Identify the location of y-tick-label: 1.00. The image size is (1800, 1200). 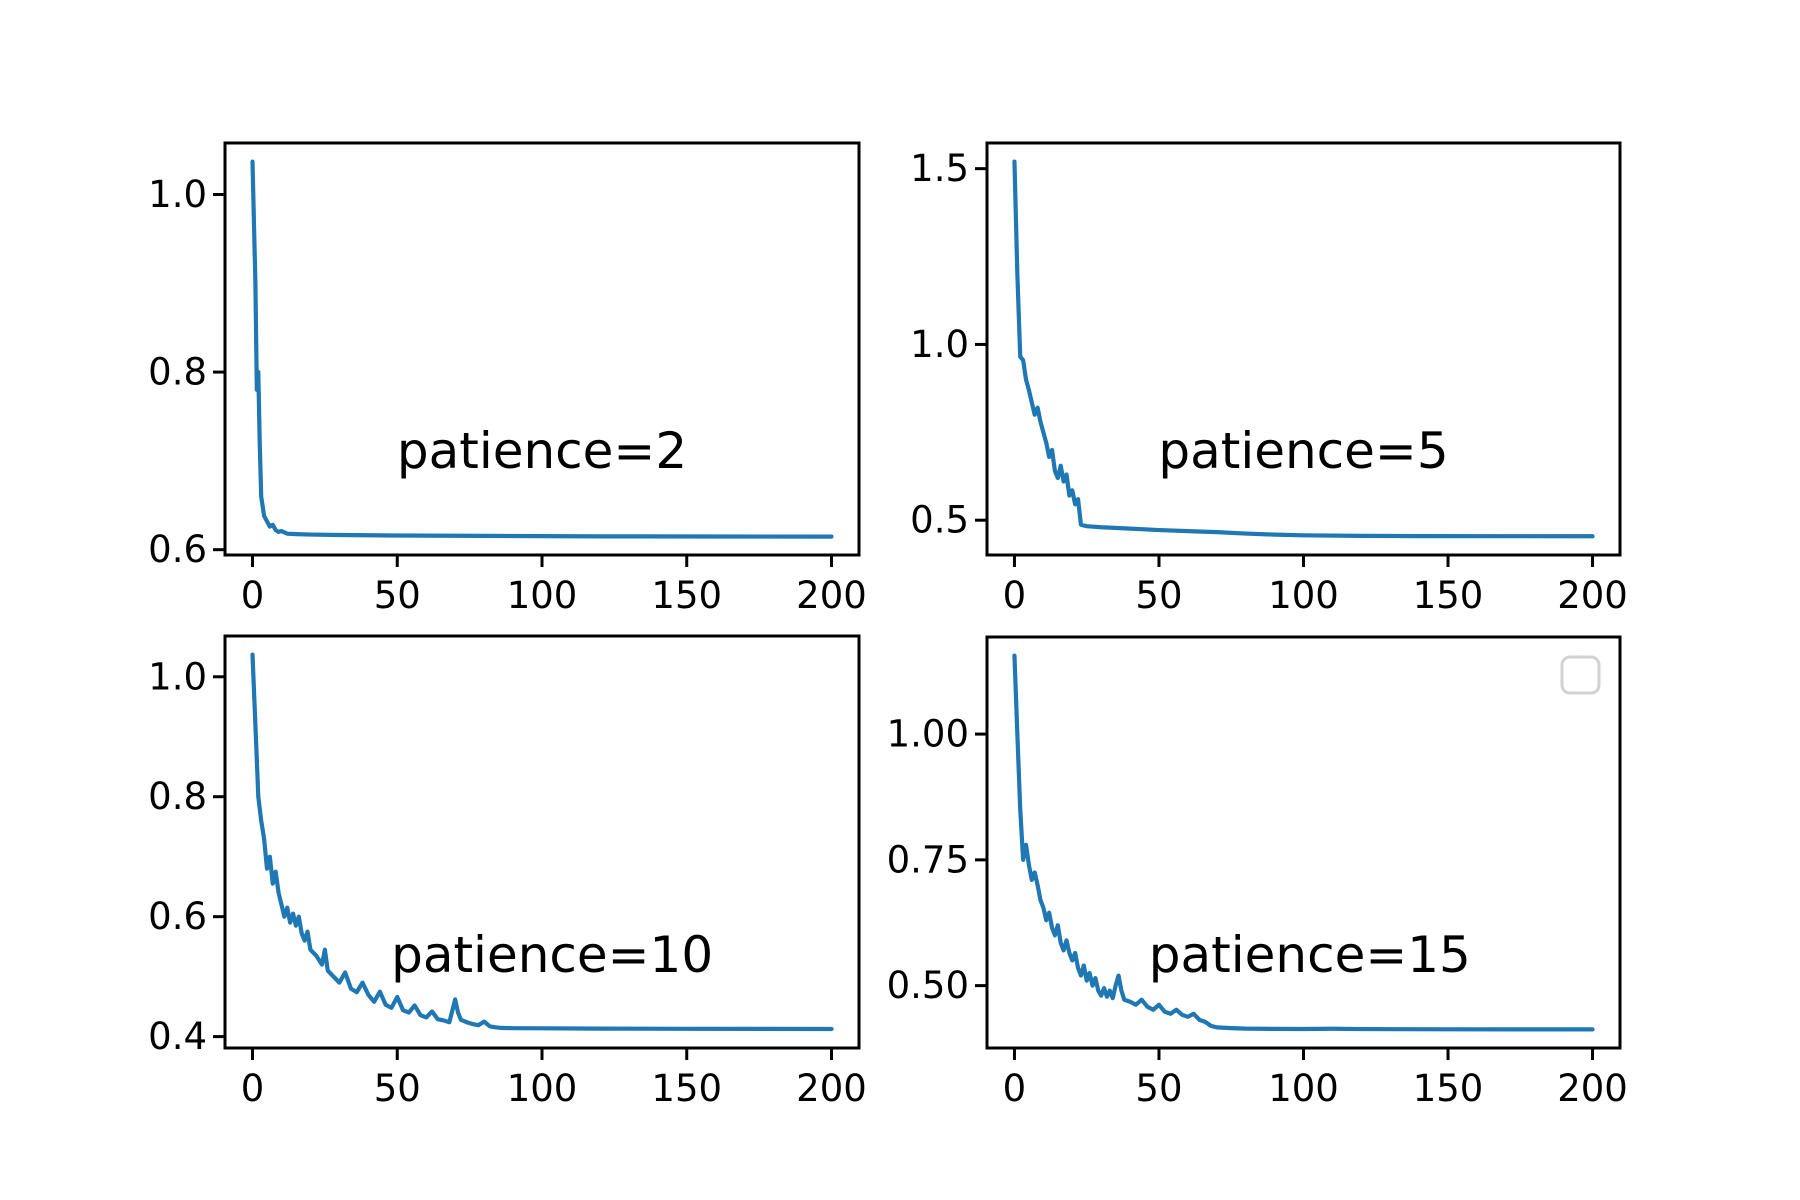
(928, 734).